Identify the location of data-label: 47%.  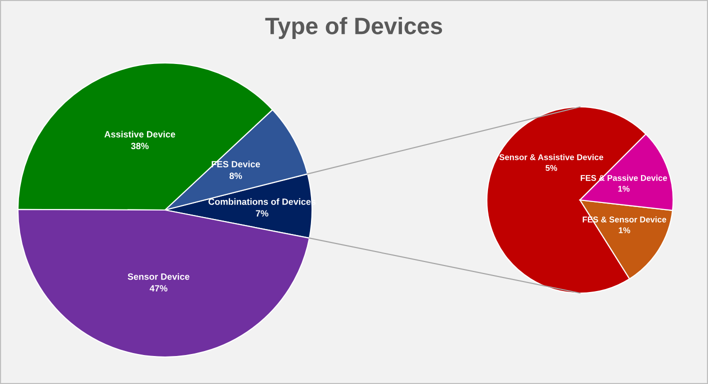
(159, 288).